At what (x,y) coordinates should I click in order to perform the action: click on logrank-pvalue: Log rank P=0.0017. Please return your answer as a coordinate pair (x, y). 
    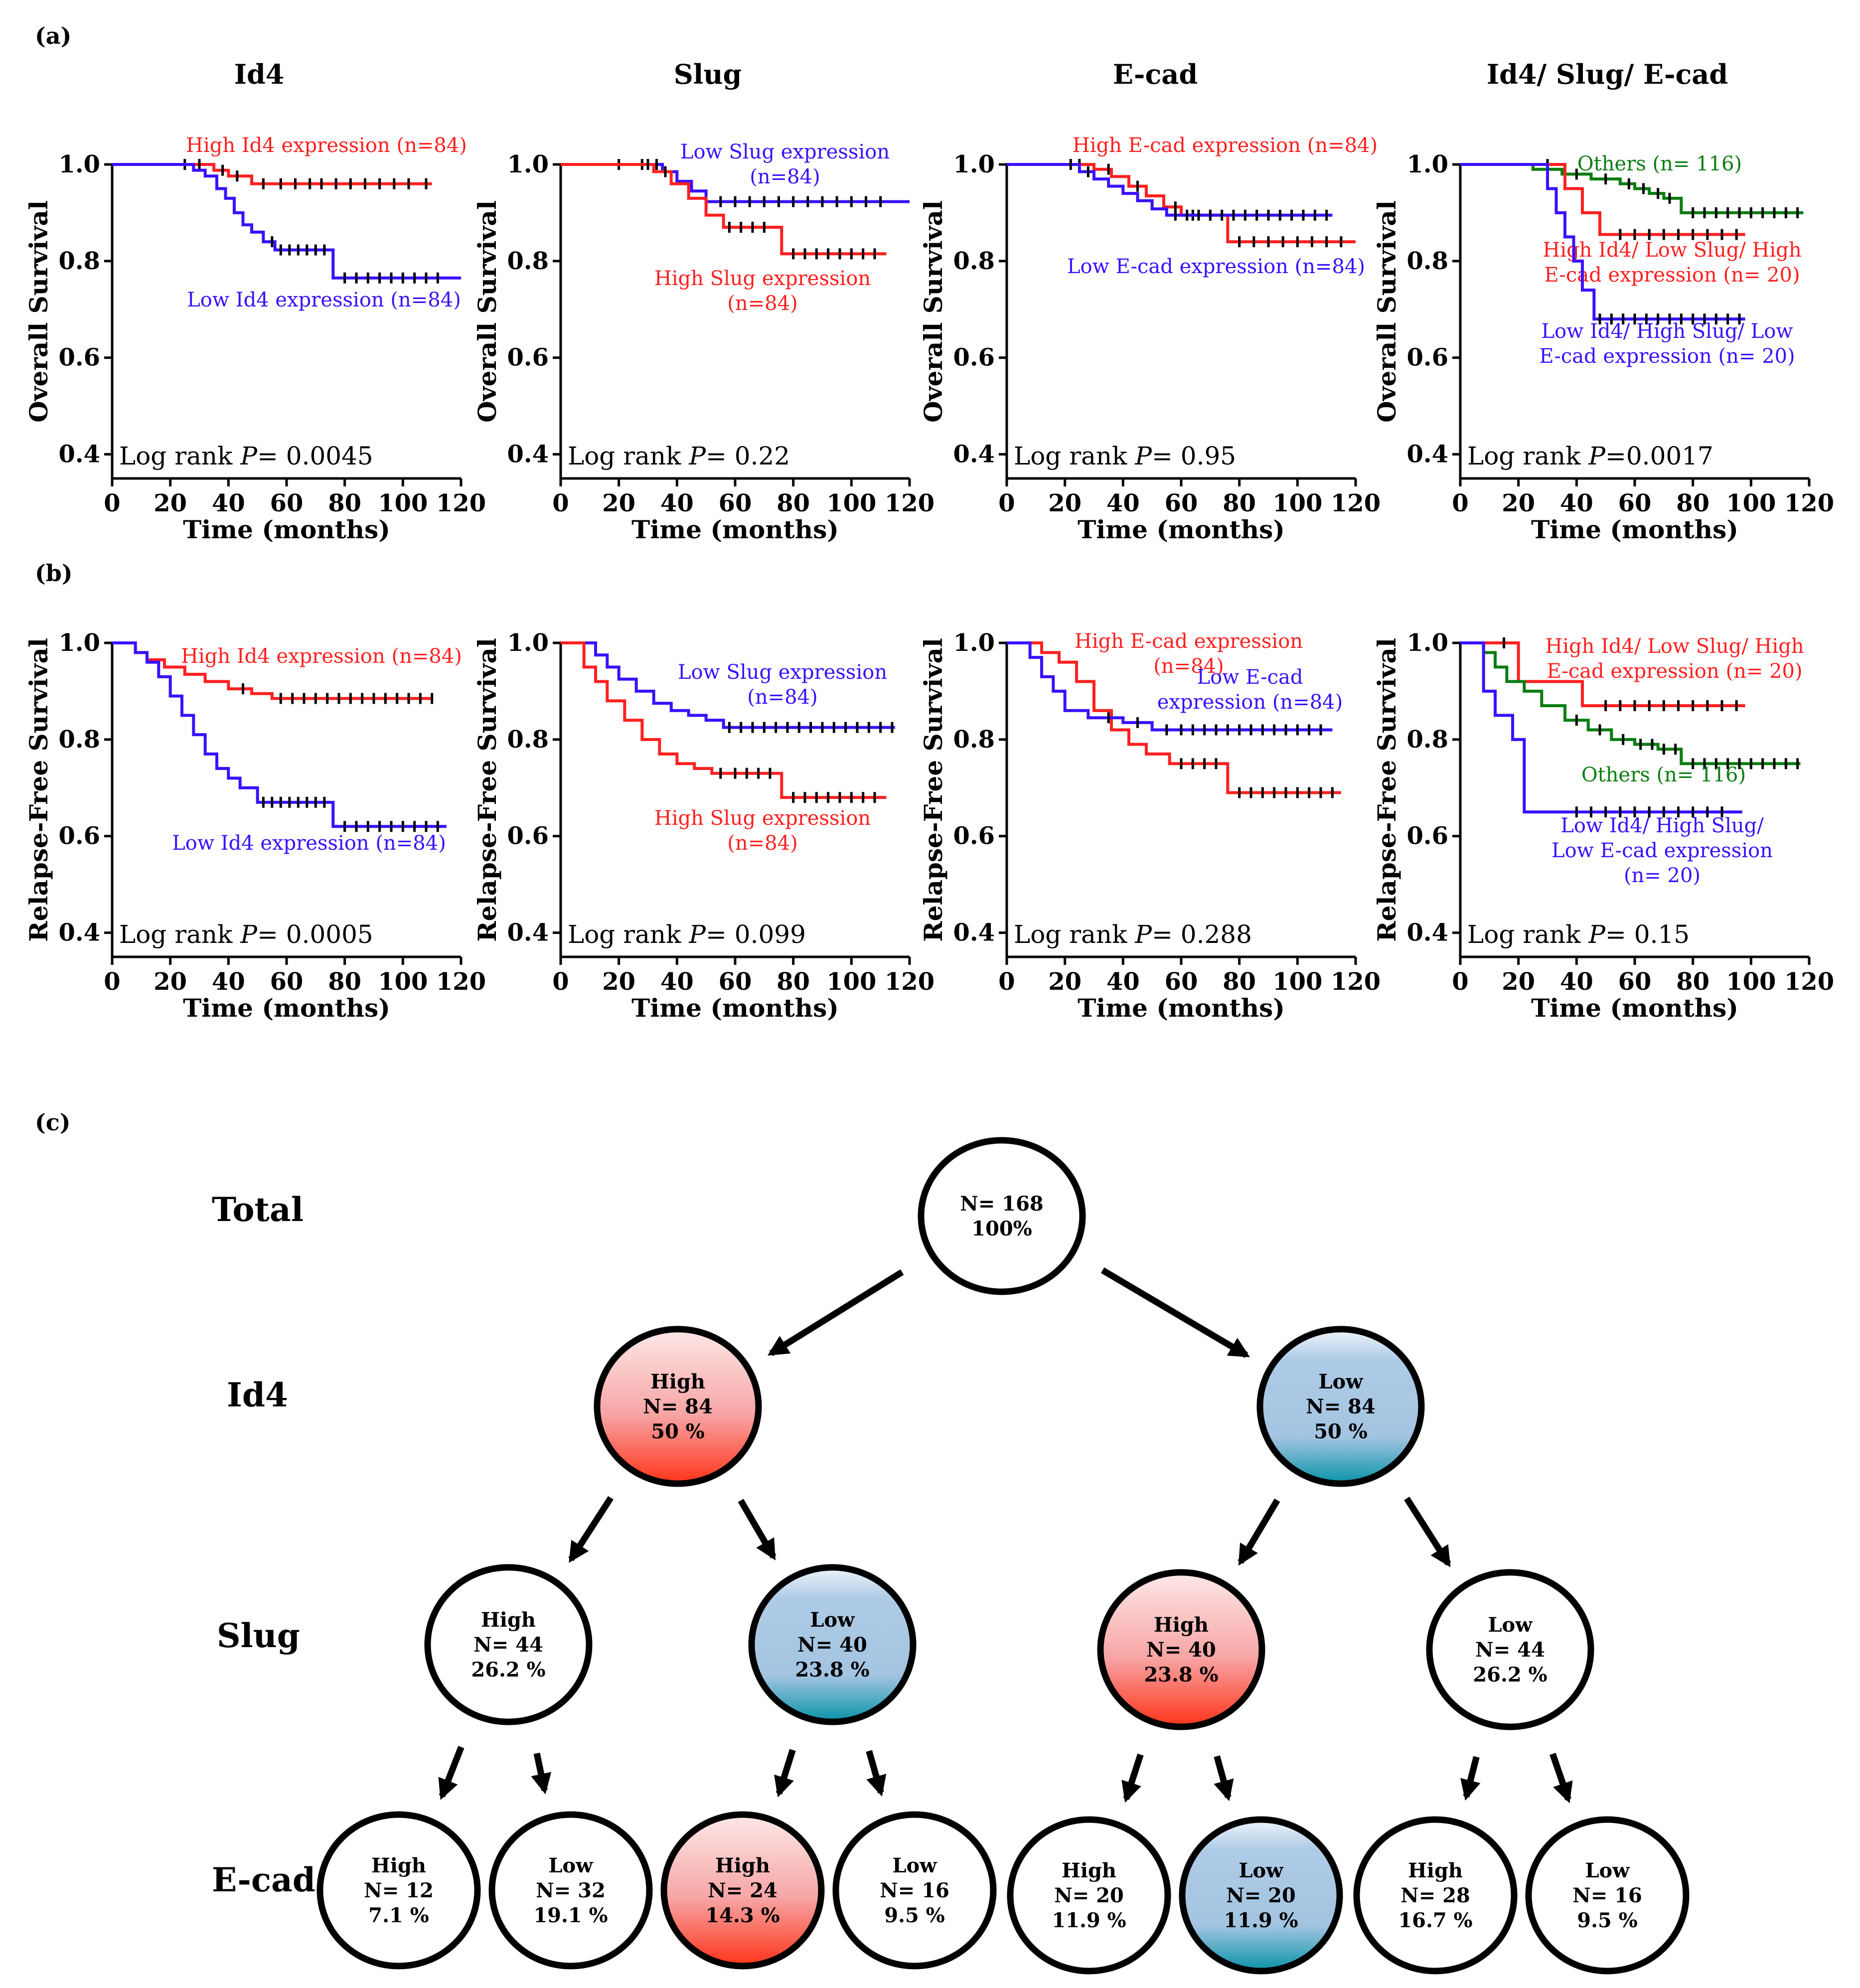
    Looking at the image, I should click on (1590, 456).